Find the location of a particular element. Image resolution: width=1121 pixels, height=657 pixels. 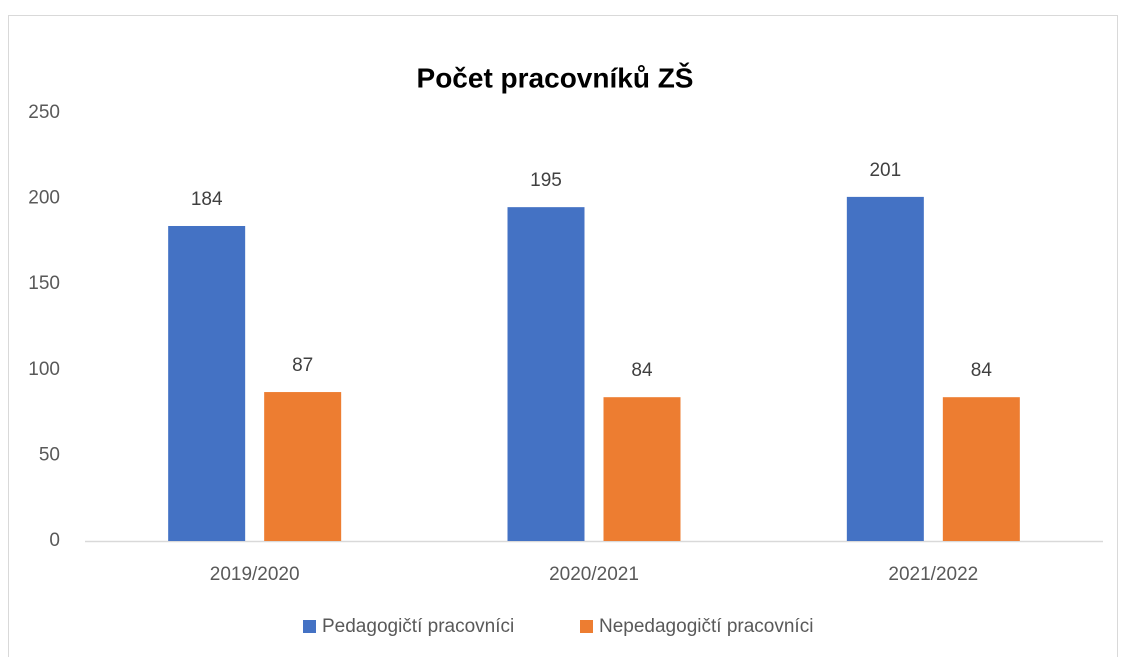

x-tick-label: 2020/2021 is located at coordinates (594, 574).